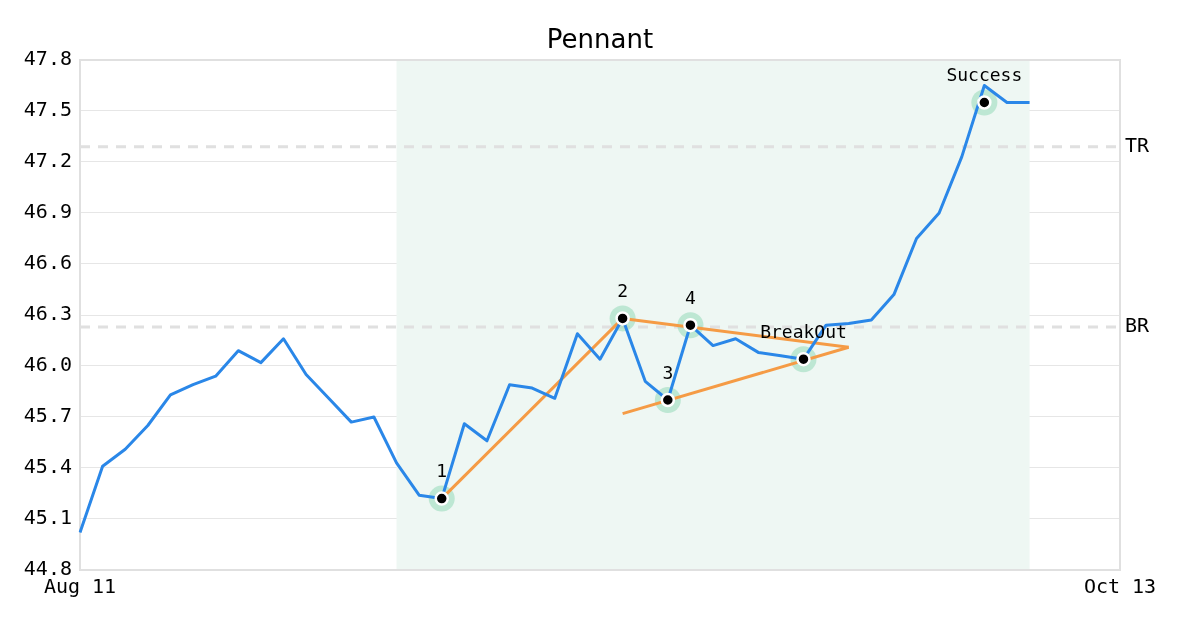  Describe the element at coordinates (47, 211) in the screenshot. I see `y-tick-label: 46.9` at that location.